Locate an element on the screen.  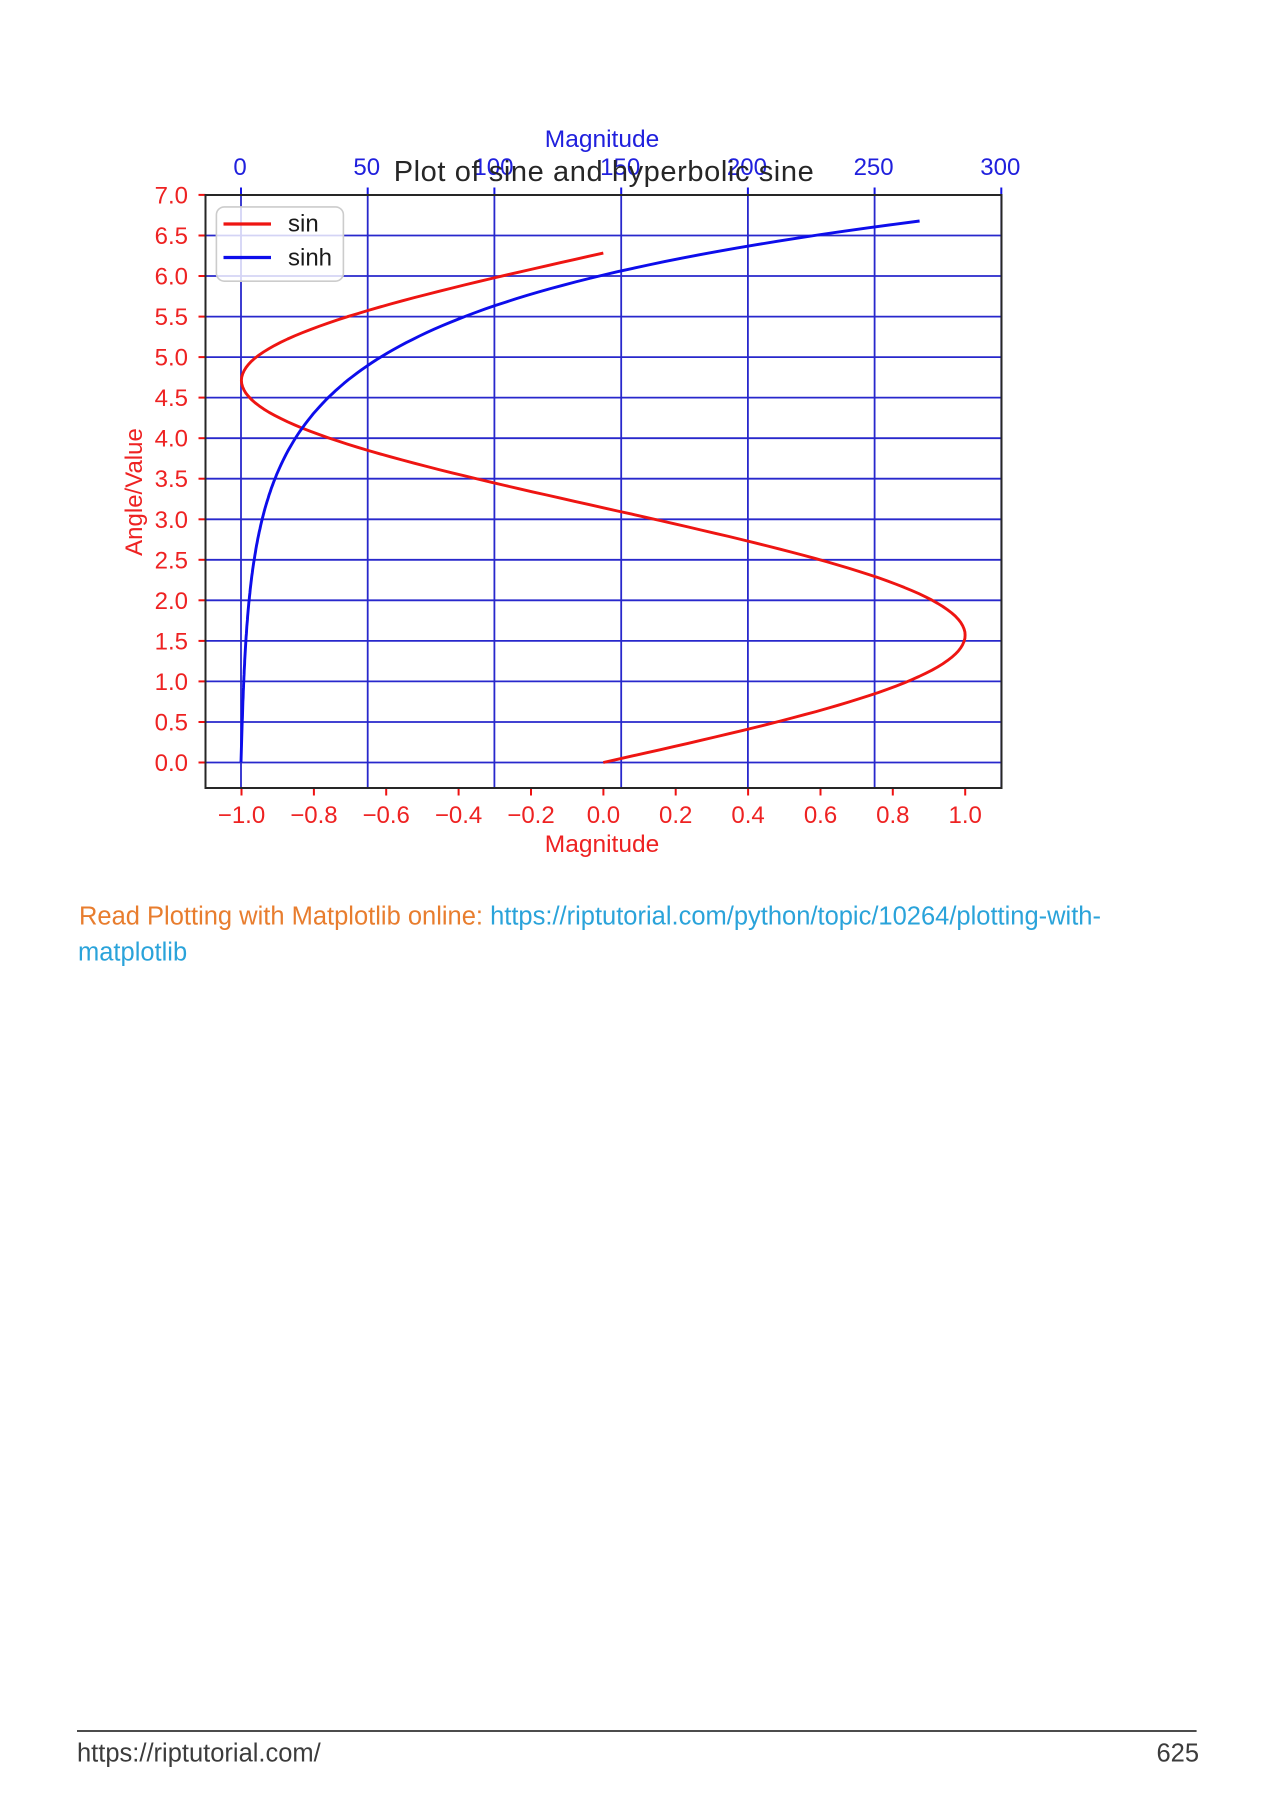
svg-text: 2.0 is located at coordinates (171, 601).